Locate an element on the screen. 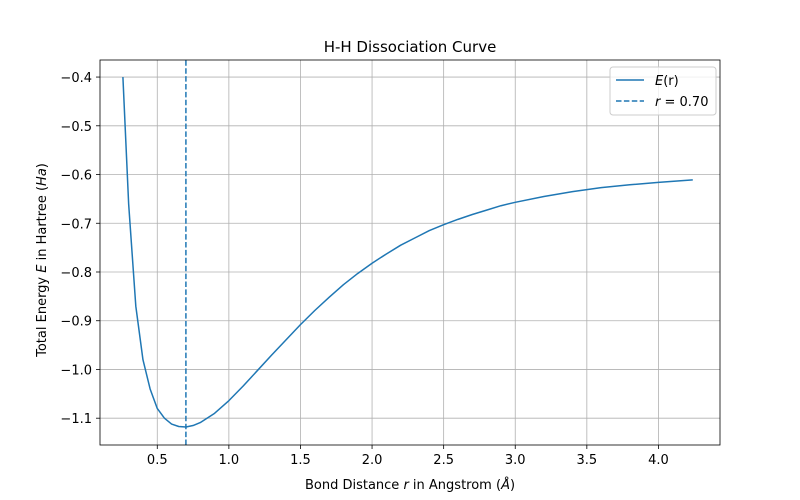  y-tick-label: −1.0 is located at coordinates (76, 370).